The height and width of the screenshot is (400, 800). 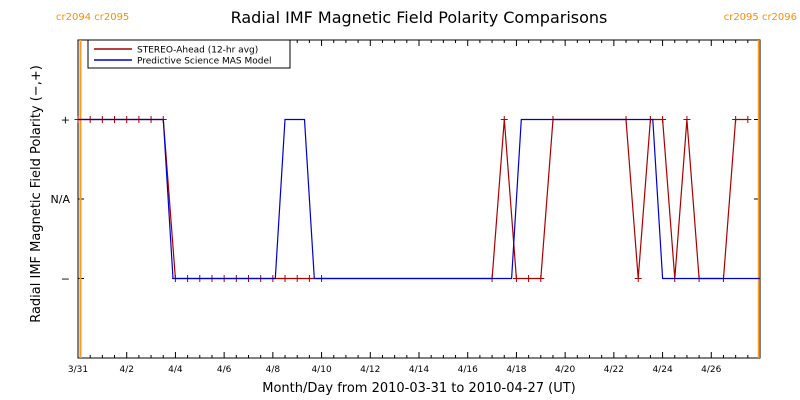 What do you see at coordinates (224, 370) in the screenshot?
I see `x-tick-label: 4/6` at bounding box center [224, 370].